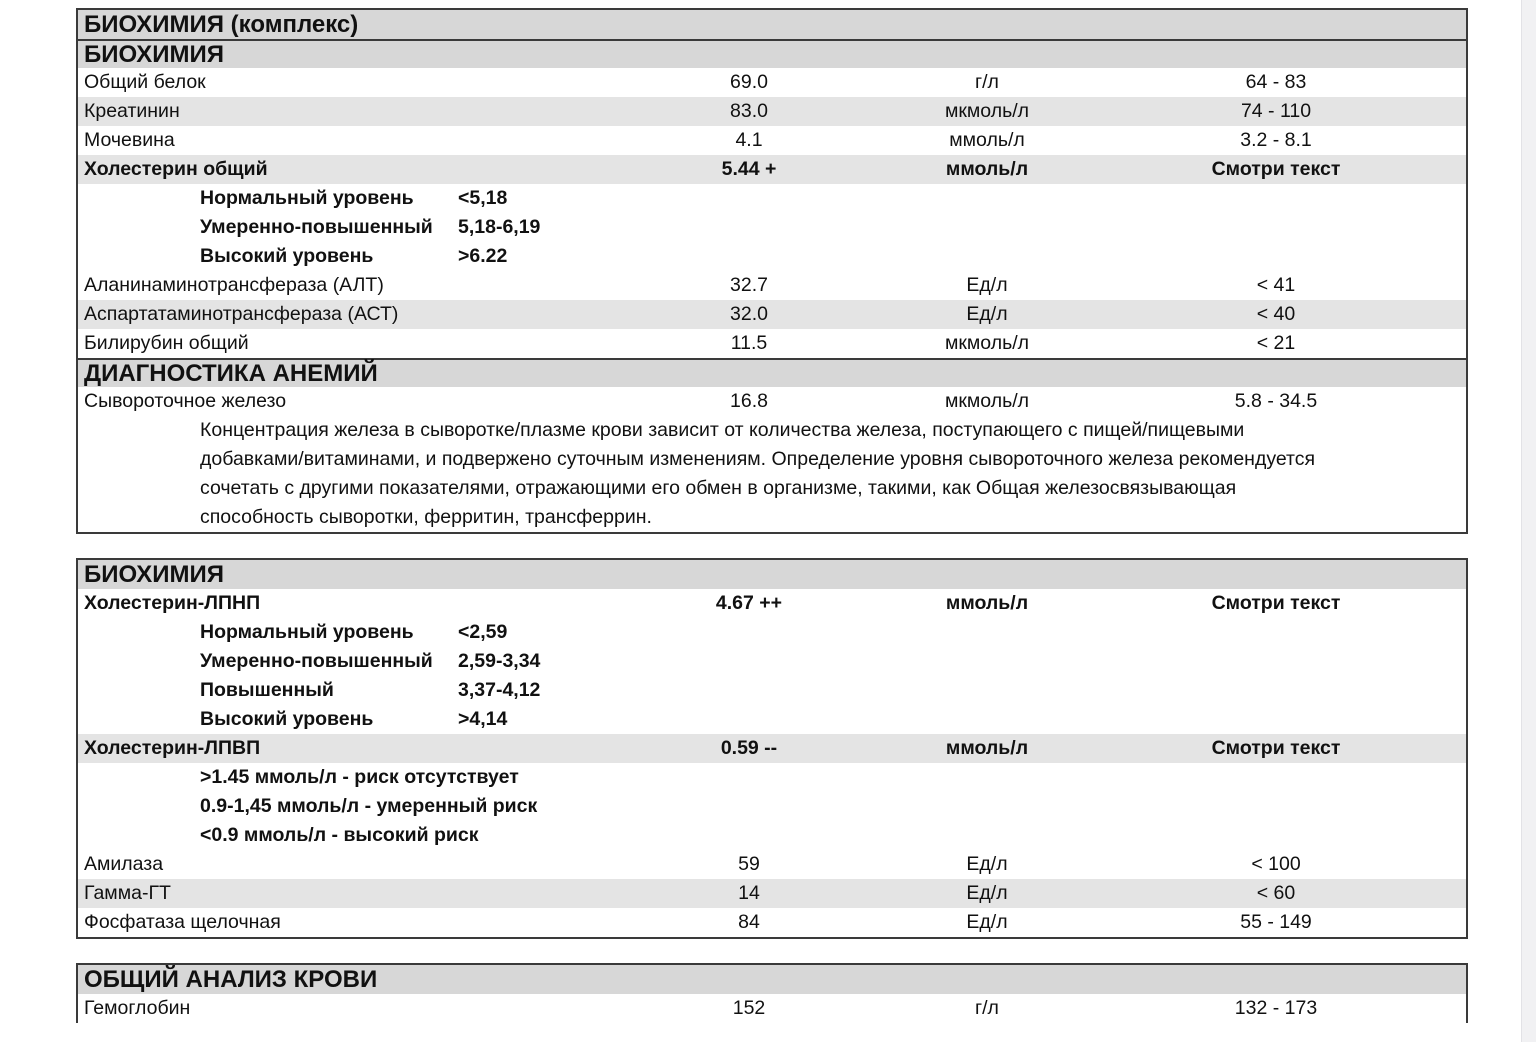 This screenshot has width=1536, height=1042. Describe the element at coordinates (772, 979) in the screenshot. I see `section-title: ОБЩИЙ АНАЛИЗ КРОВИ` at that location.